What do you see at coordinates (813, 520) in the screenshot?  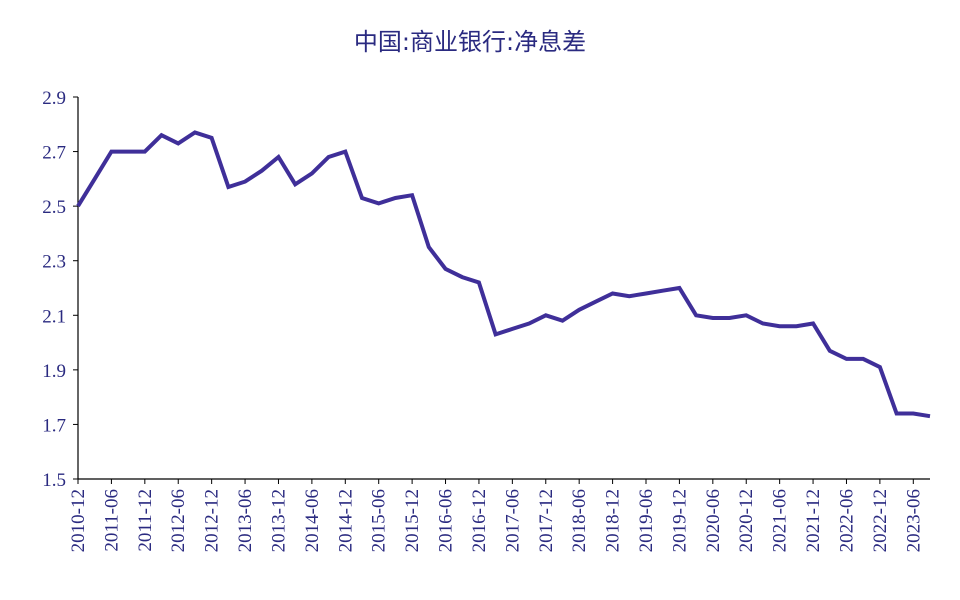 I see `x-tick-label: 2021-12` at bounding box center [813, 520].